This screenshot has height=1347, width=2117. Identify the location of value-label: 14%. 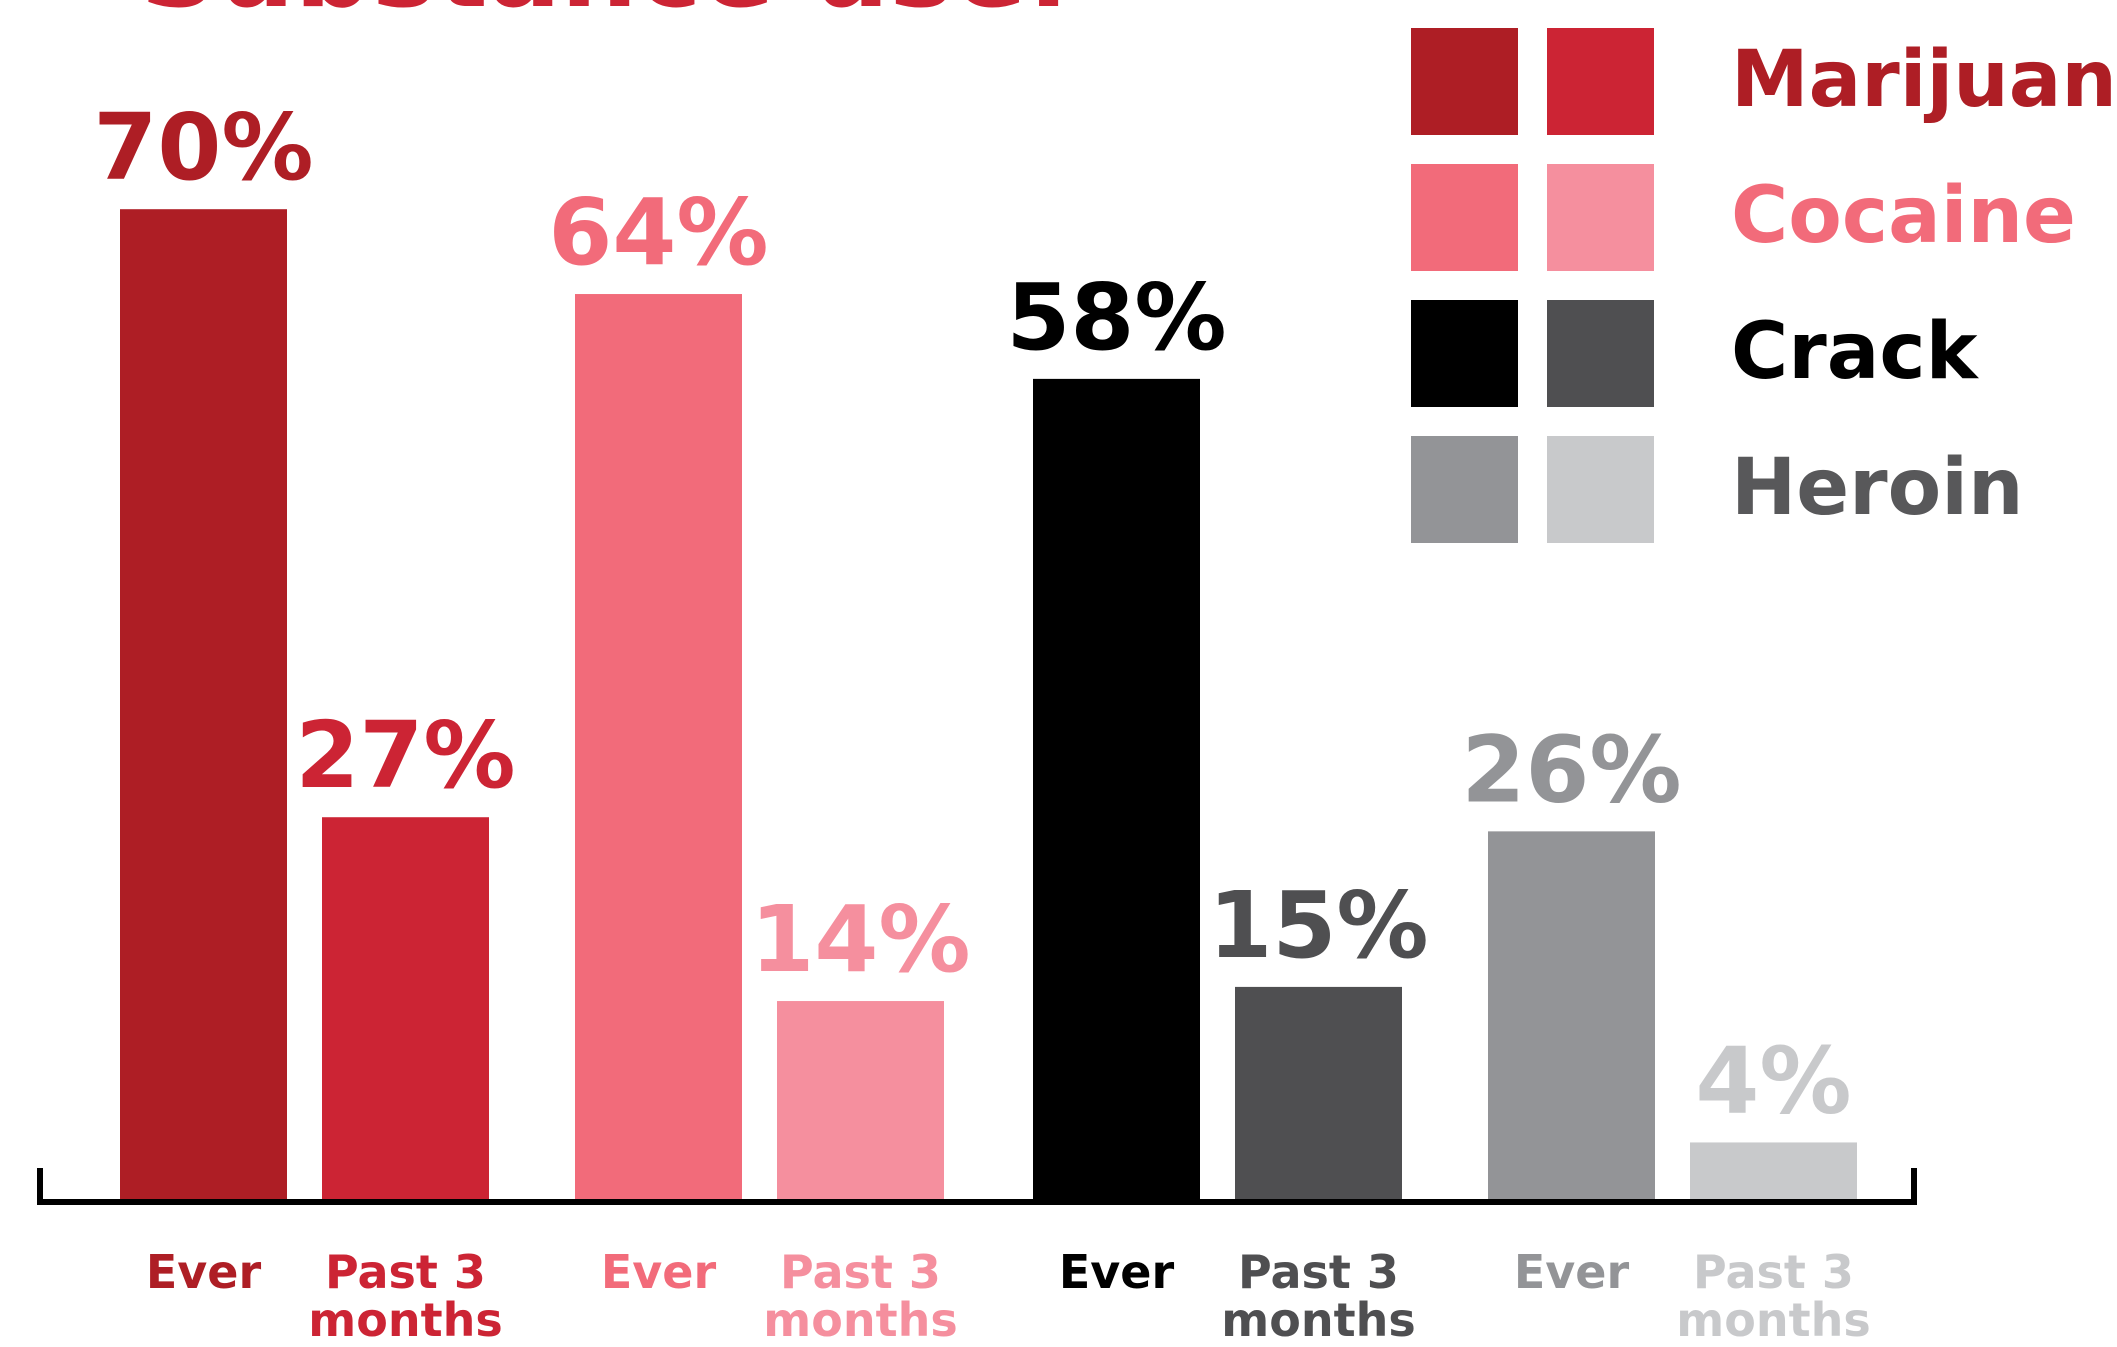
(860, 939).